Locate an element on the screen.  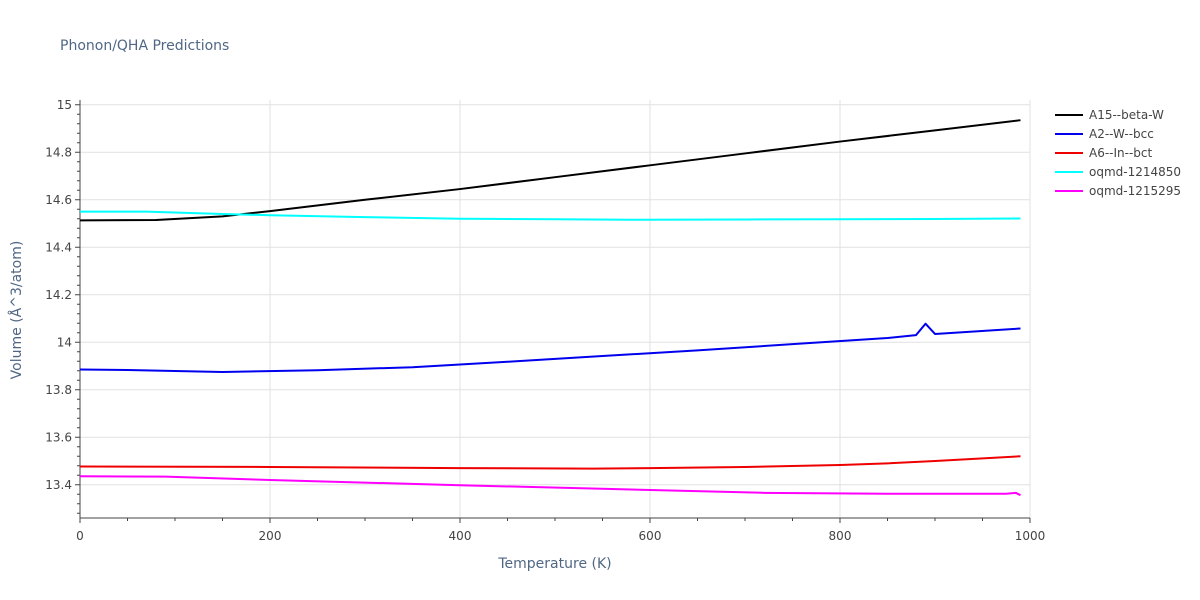
x-tick-label: 200 is located at coordinates (270, 536).